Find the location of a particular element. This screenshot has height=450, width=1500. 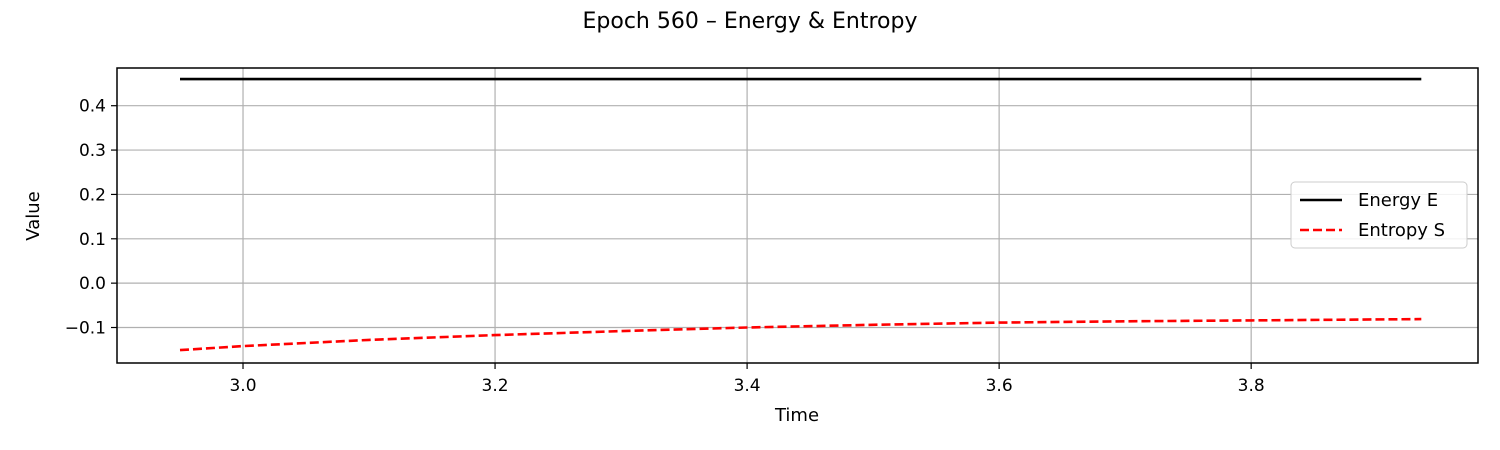

legend: Energy E Entropy S is located at coordinates (1379, 215).